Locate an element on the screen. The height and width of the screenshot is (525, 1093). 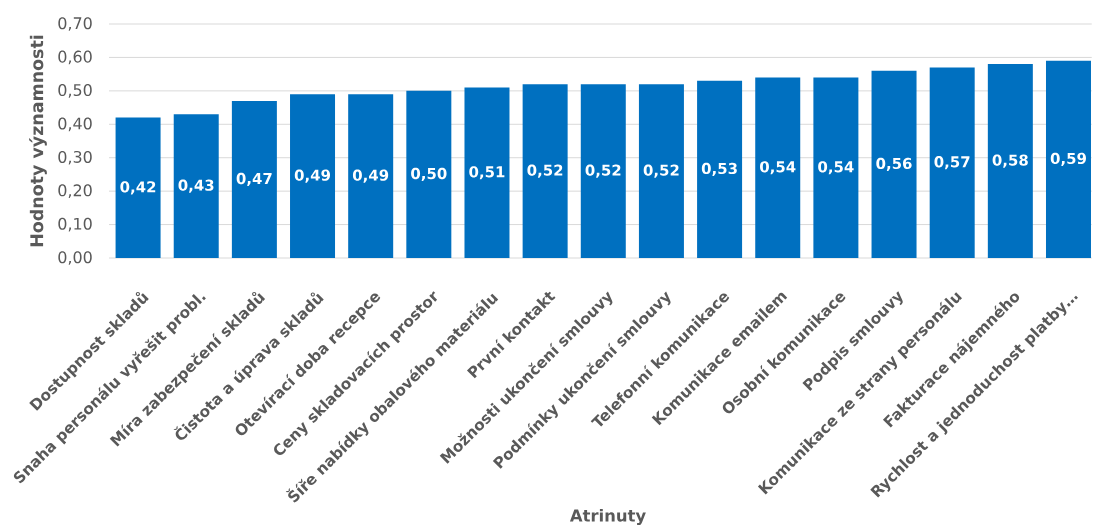
y-tick-label: 0,10 is located at coordinates (75, 224).